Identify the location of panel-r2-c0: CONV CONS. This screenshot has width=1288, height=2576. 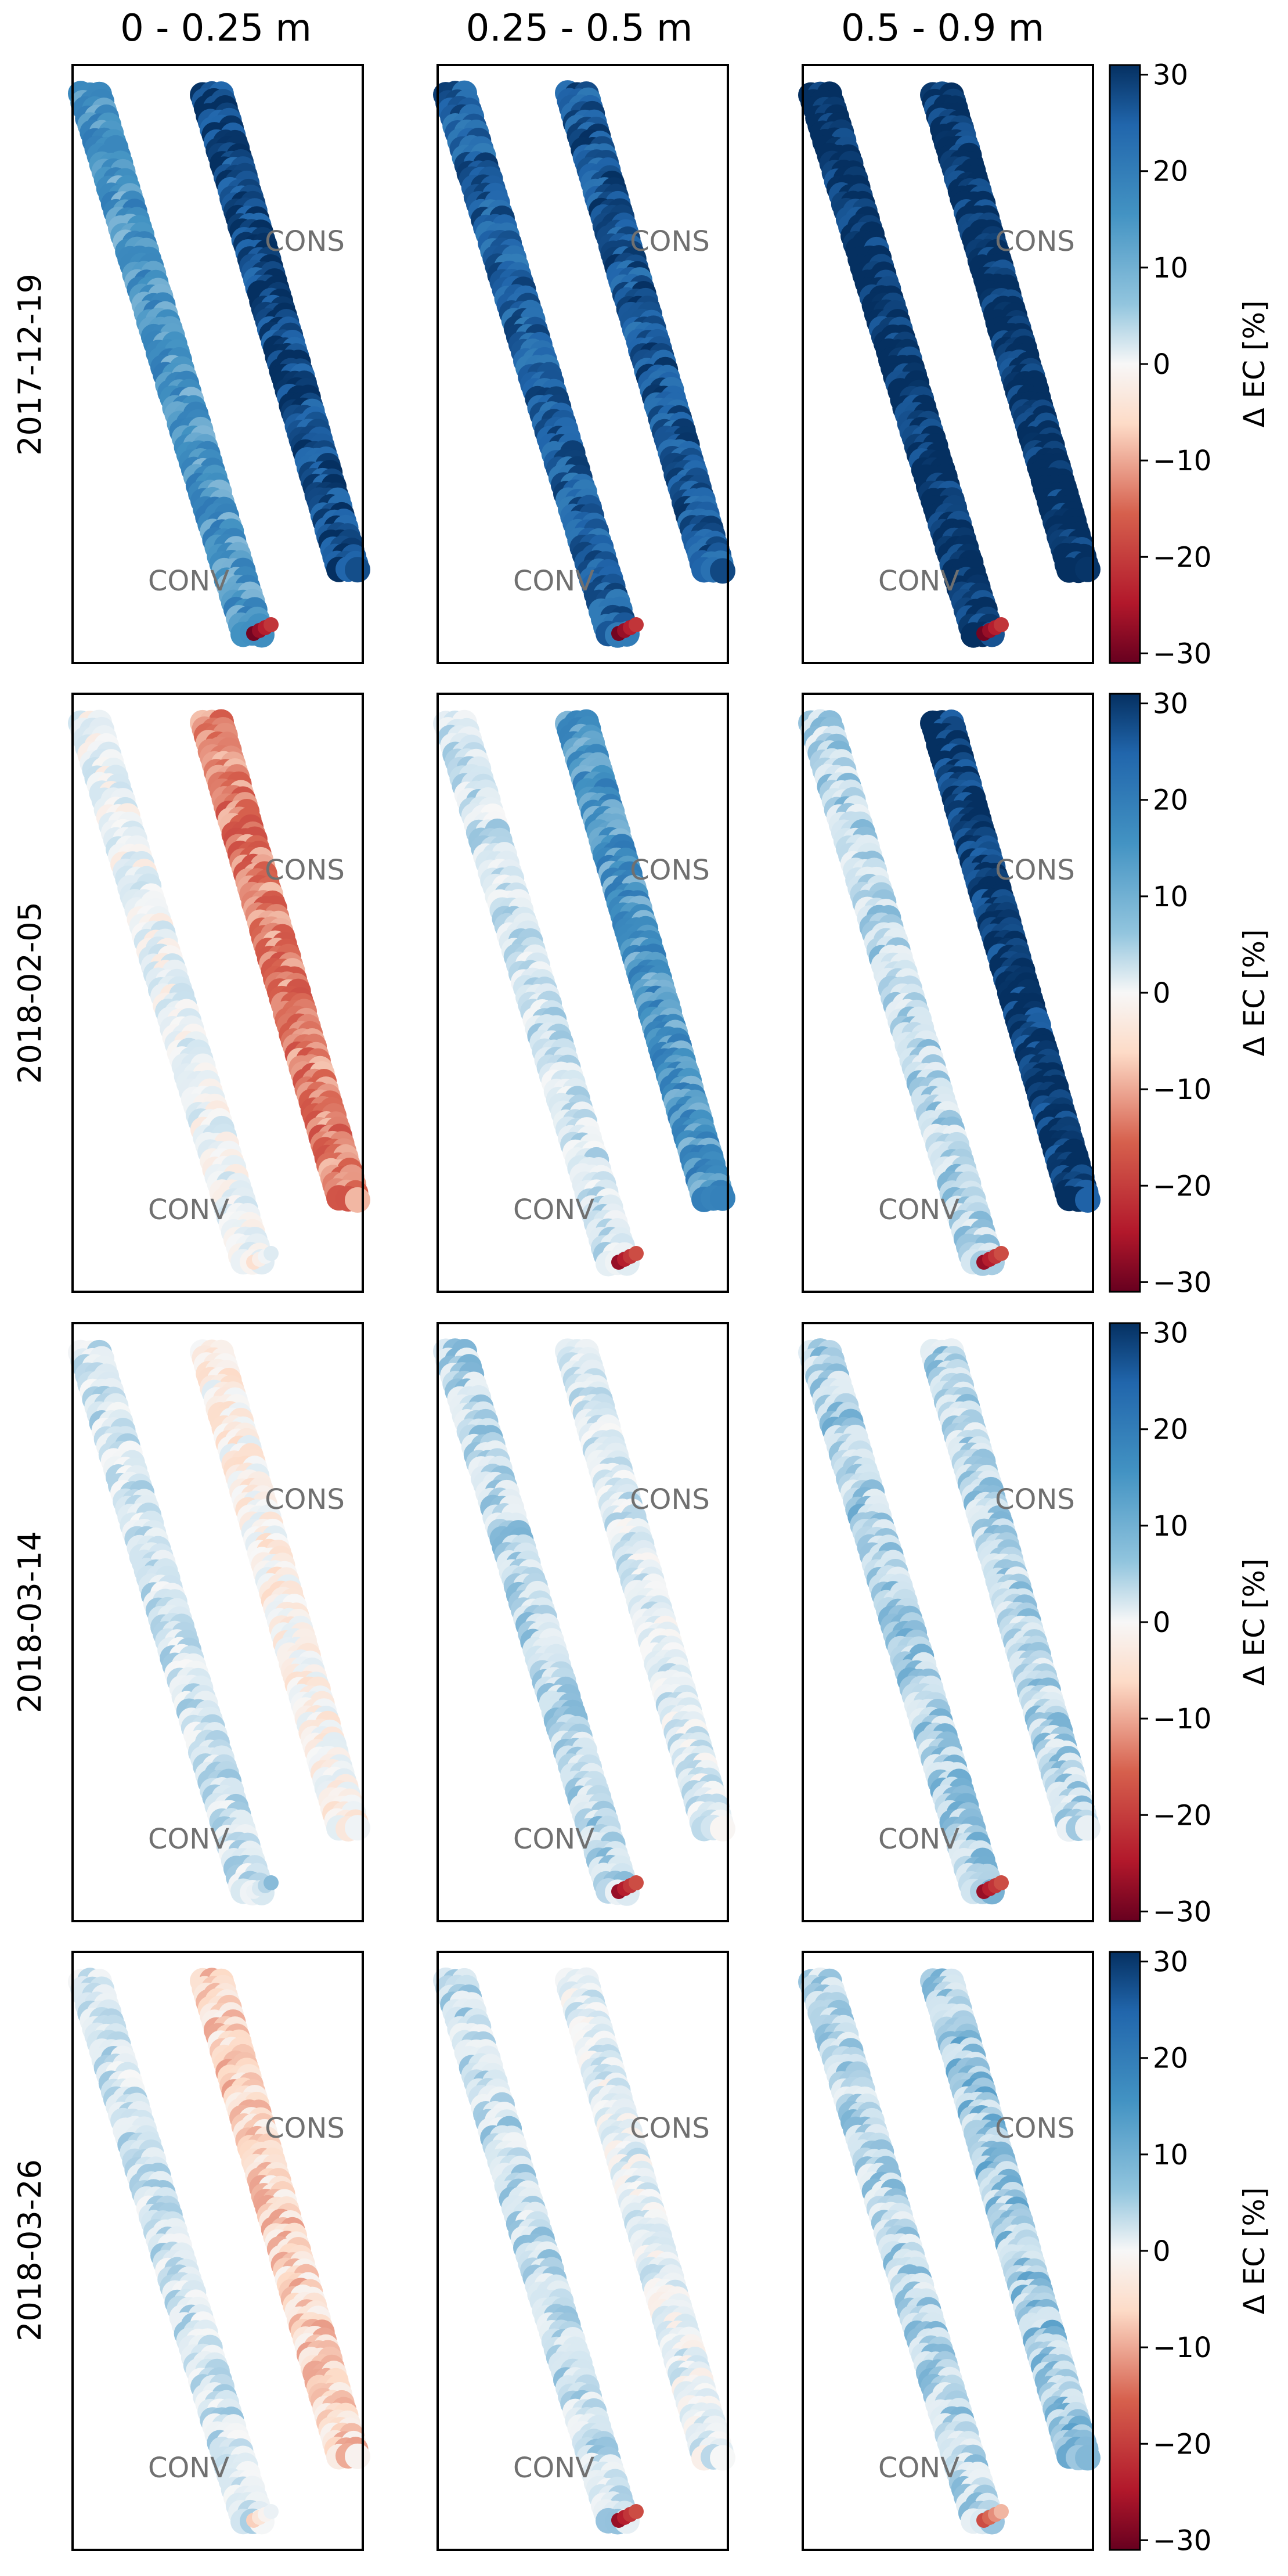
(219, 1622).